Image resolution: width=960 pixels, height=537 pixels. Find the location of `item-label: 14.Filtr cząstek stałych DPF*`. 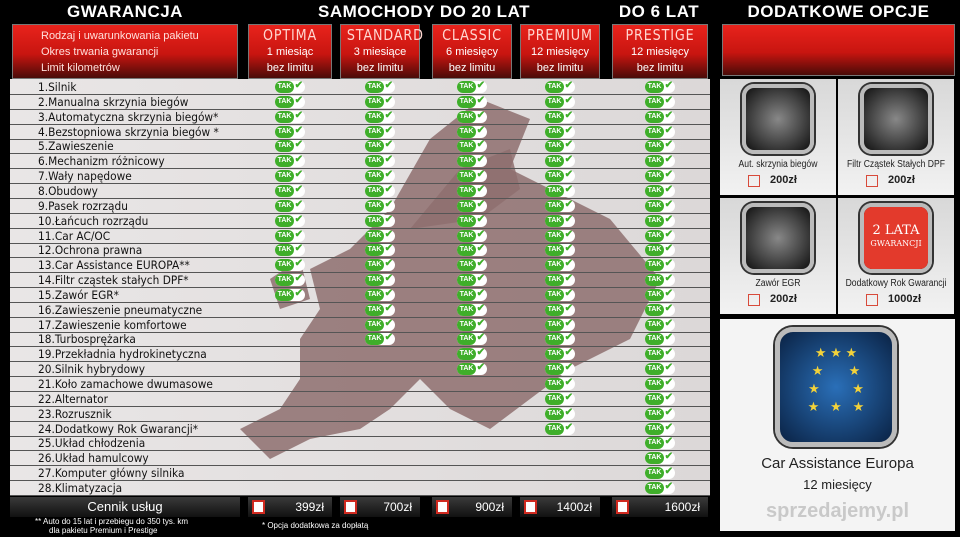

item-label: 14.Filtr cząstek stałych DPF* is located at coordinates (113, 280).